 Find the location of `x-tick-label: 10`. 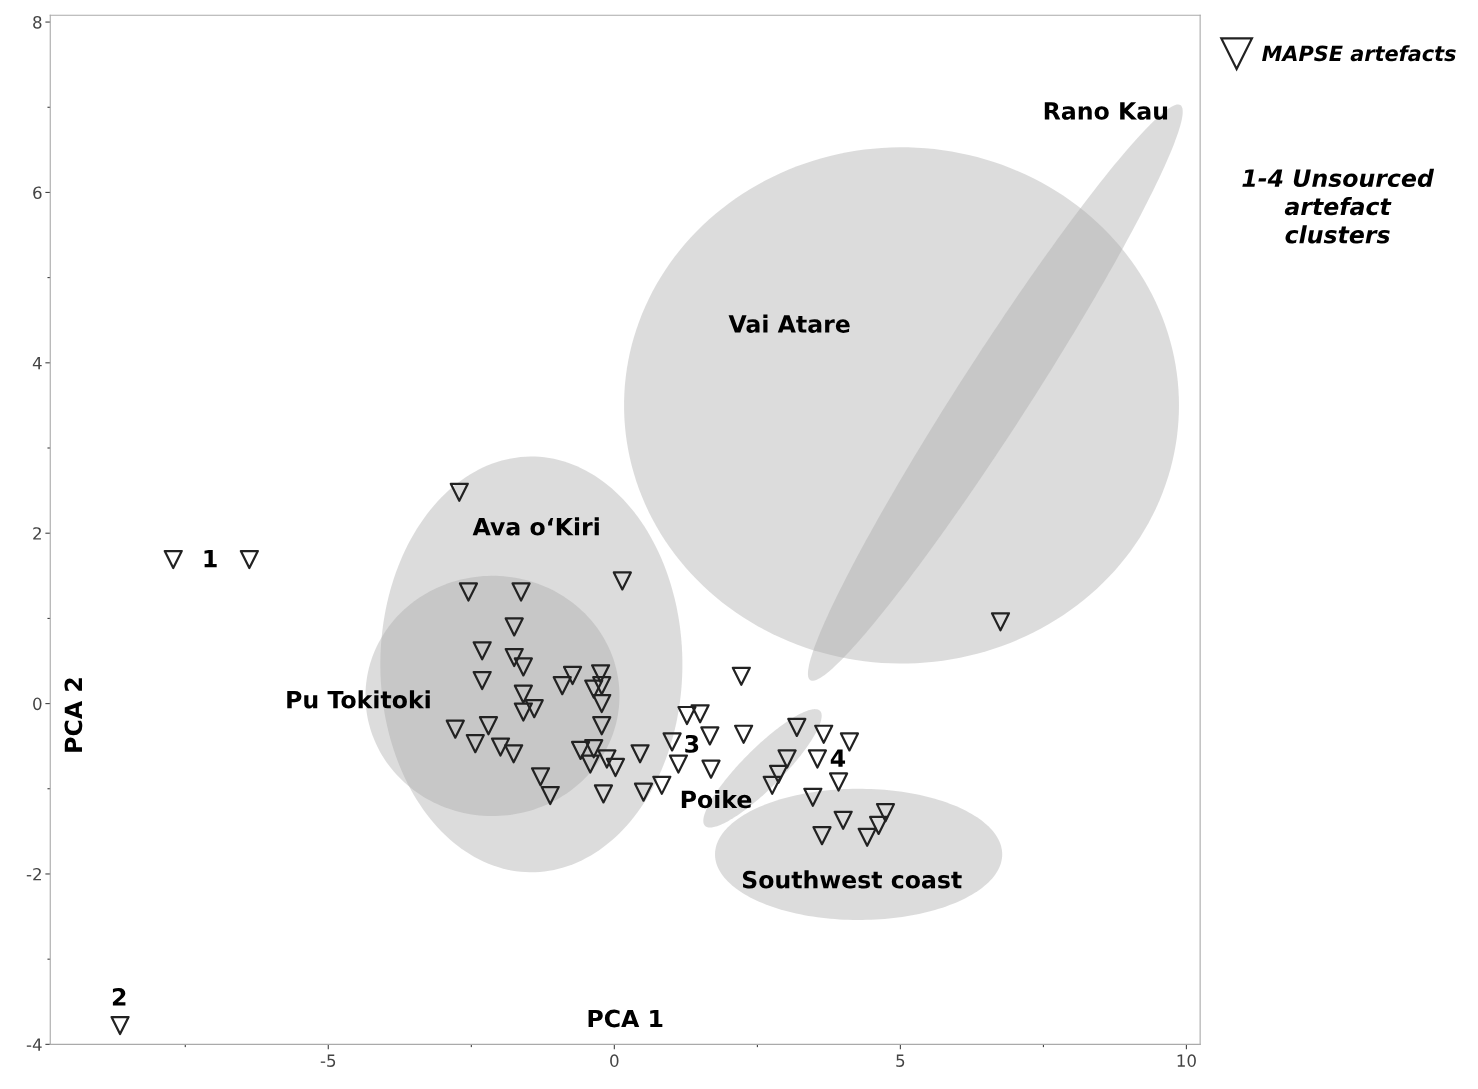

x-tick-label: 10 is located at coordinates (1186, 1060).